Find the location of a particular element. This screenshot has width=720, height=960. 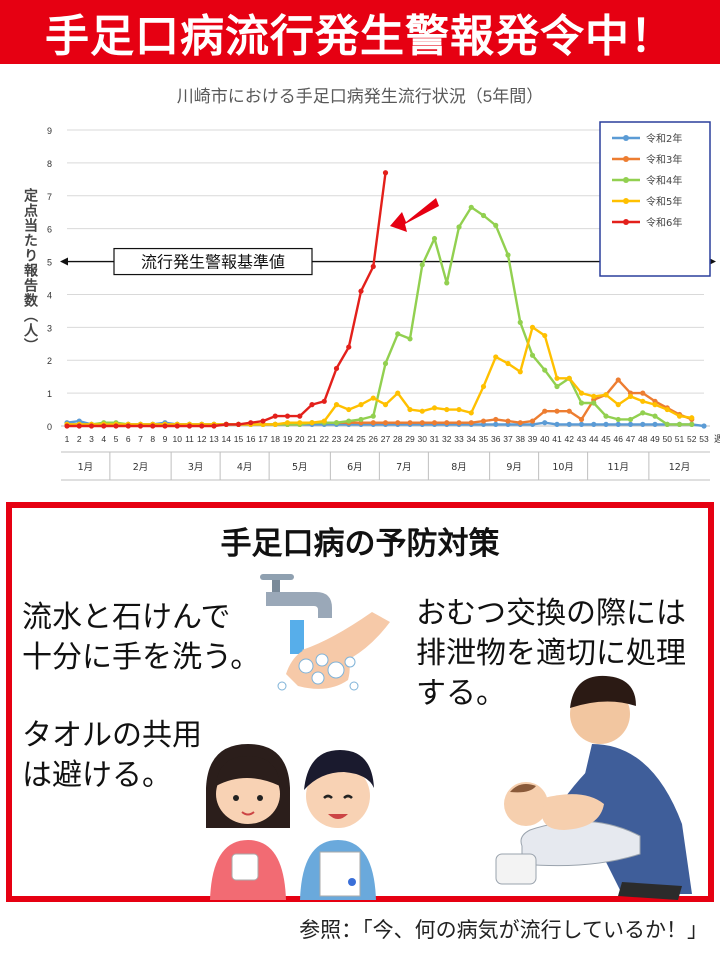

threshold-arrow-left-icon is located at coordinates (64, 261).